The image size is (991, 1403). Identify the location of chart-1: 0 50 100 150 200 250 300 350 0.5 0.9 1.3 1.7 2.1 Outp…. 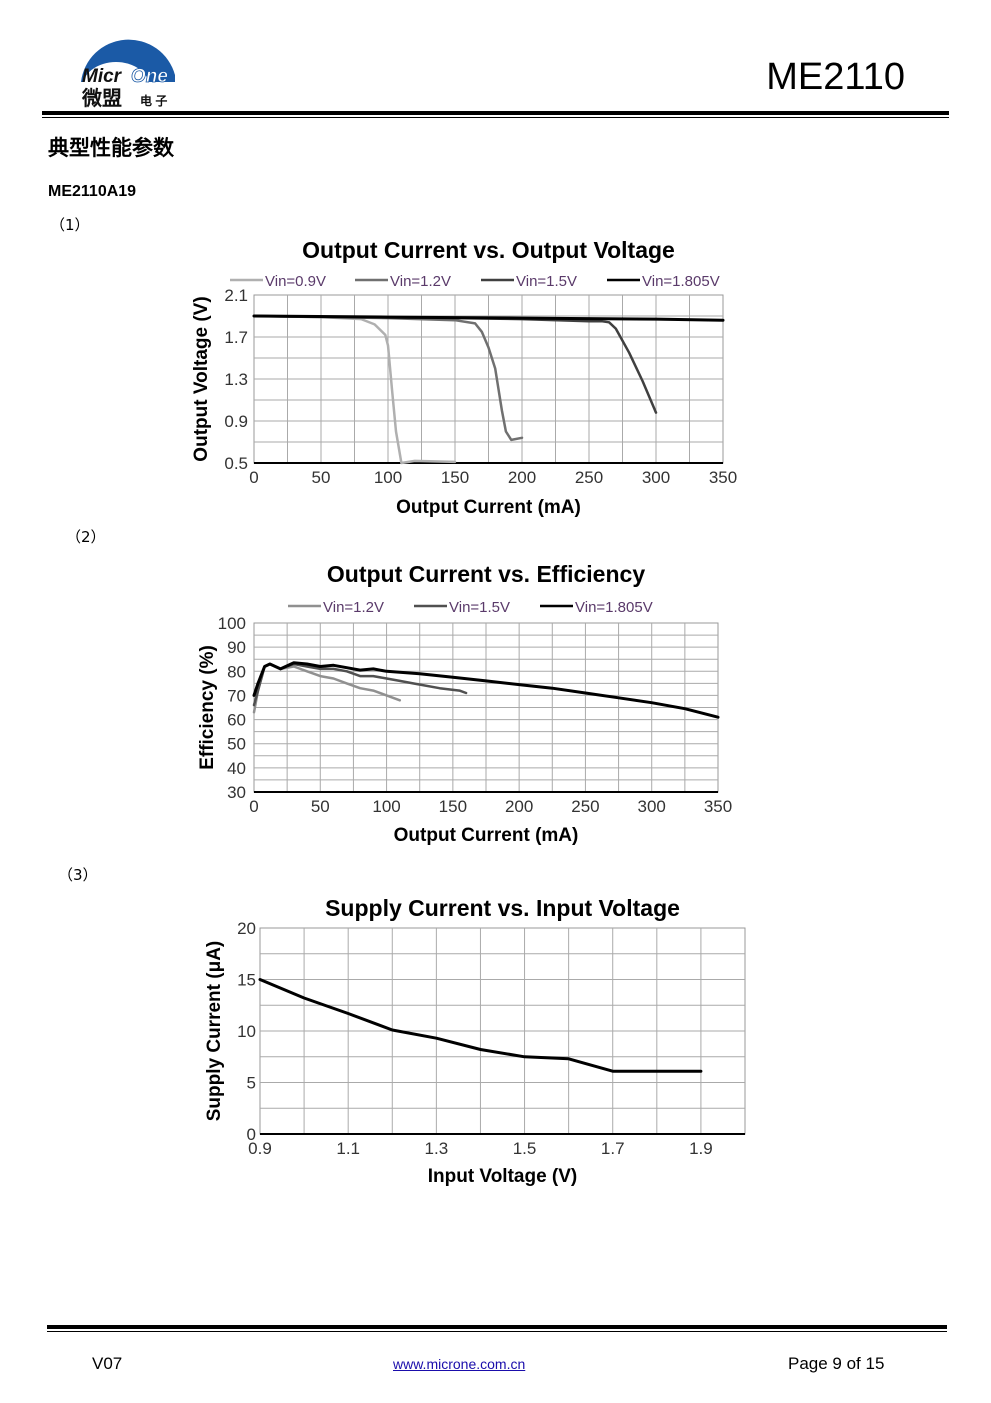
(464, 377).